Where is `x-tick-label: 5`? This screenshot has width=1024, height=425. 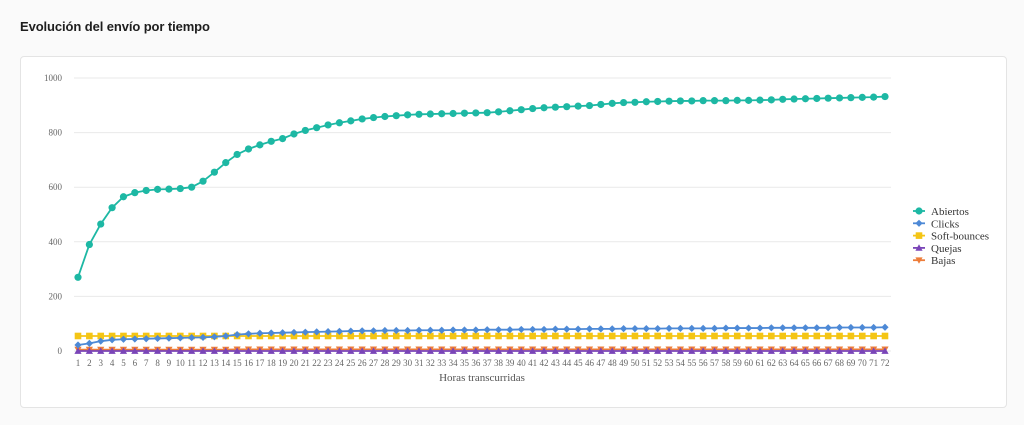
x-tick-label: 5 is located at coordinates (123, 363).